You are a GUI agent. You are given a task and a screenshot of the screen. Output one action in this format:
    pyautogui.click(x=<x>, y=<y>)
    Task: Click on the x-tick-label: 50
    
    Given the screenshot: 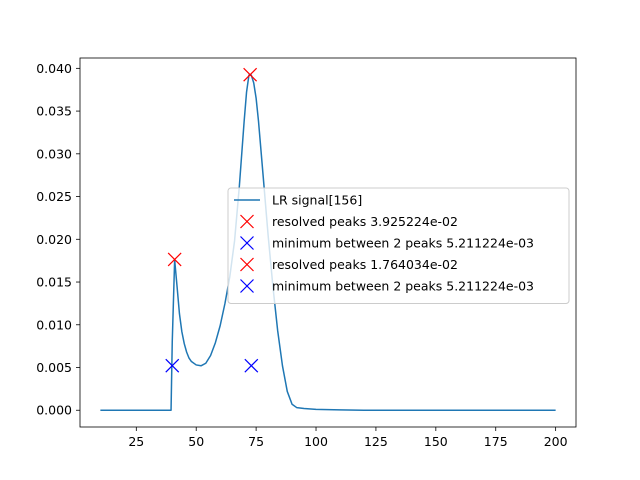 What is the action you would take?
    pyautogui.click(x=196, y=441)
    